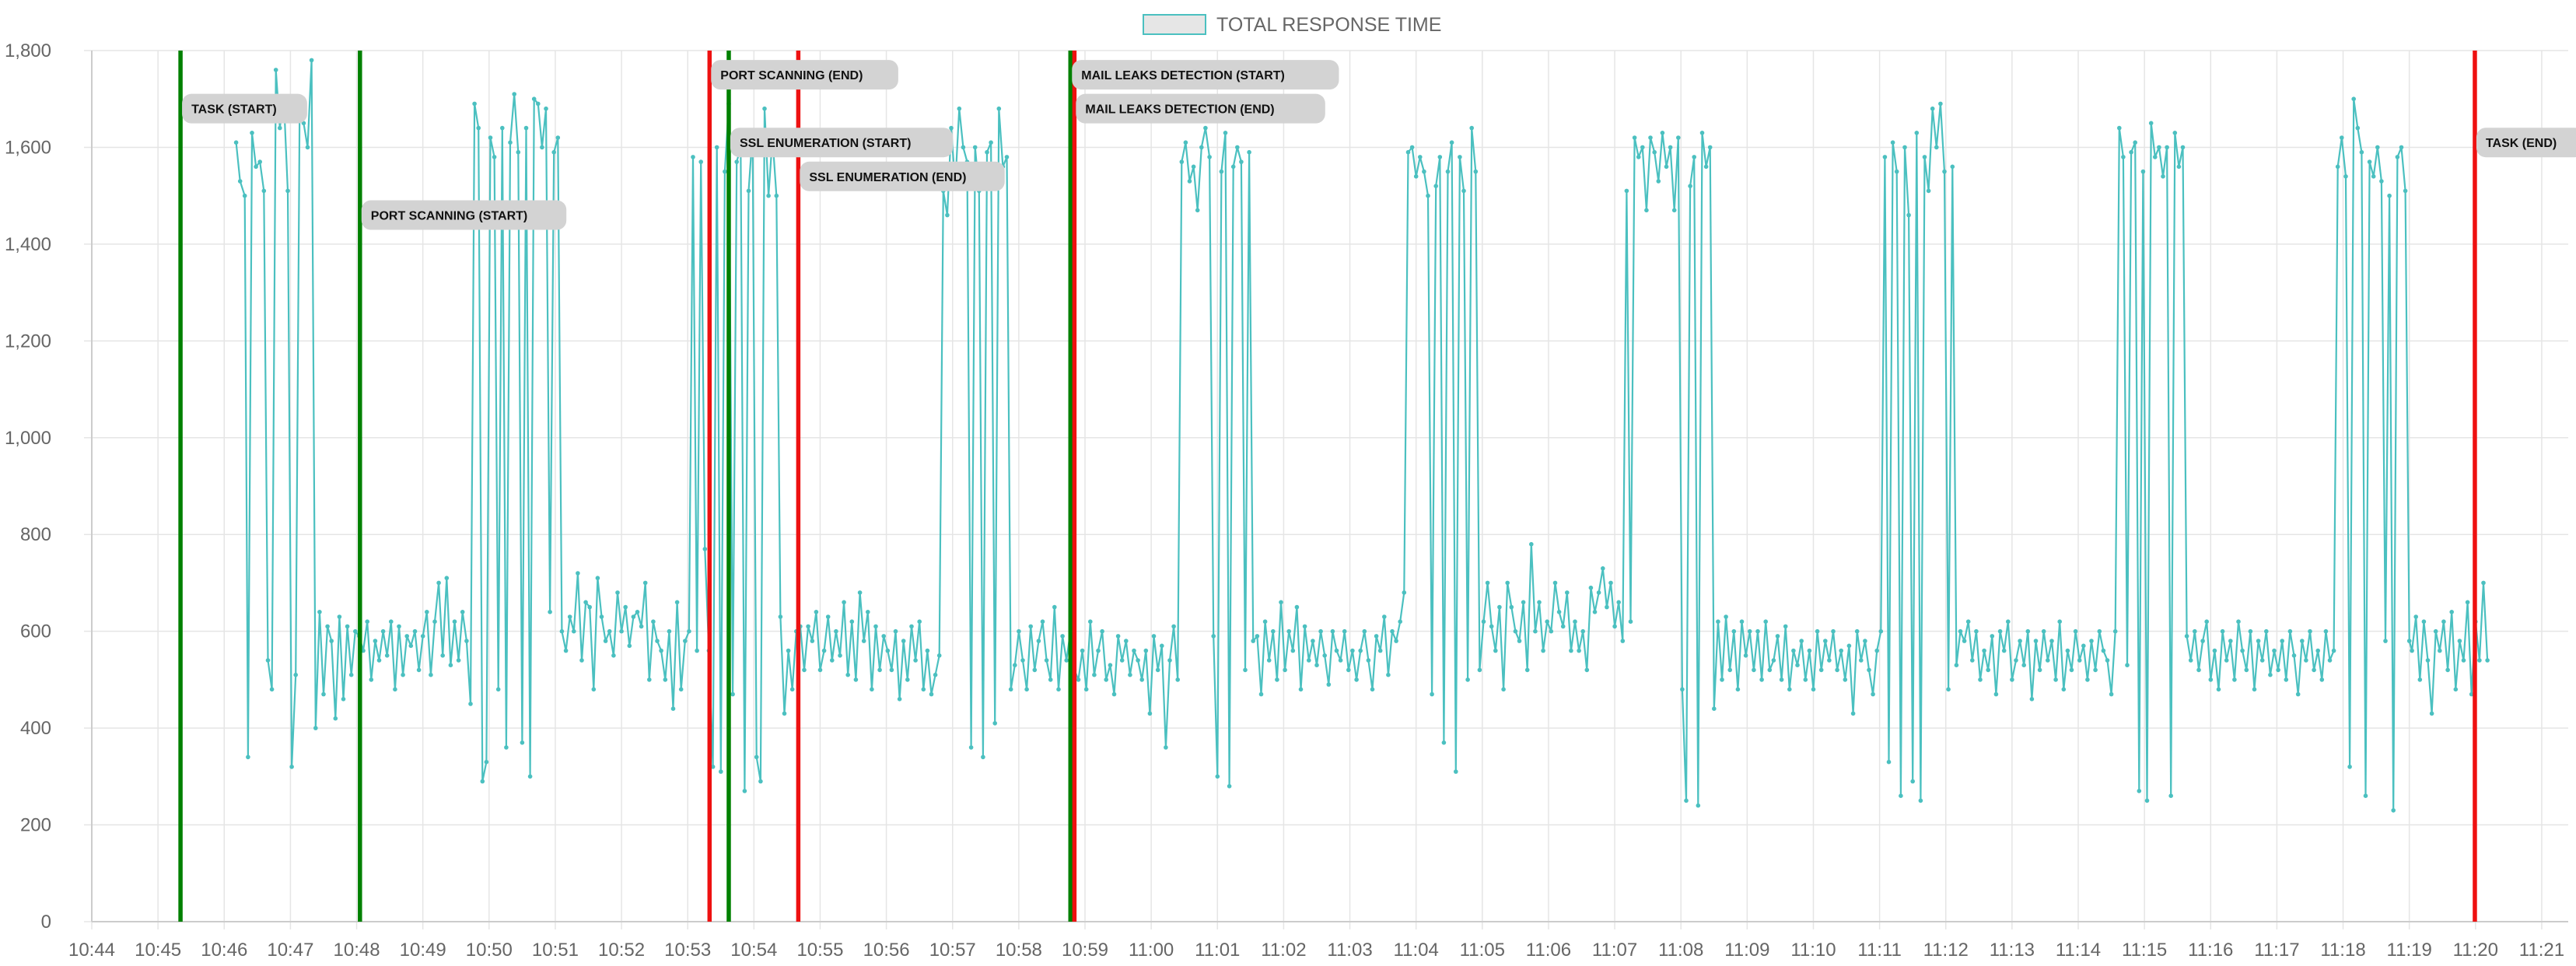  I want to click on annotation-text: PORT SCANNING (START), so click(449, 217).